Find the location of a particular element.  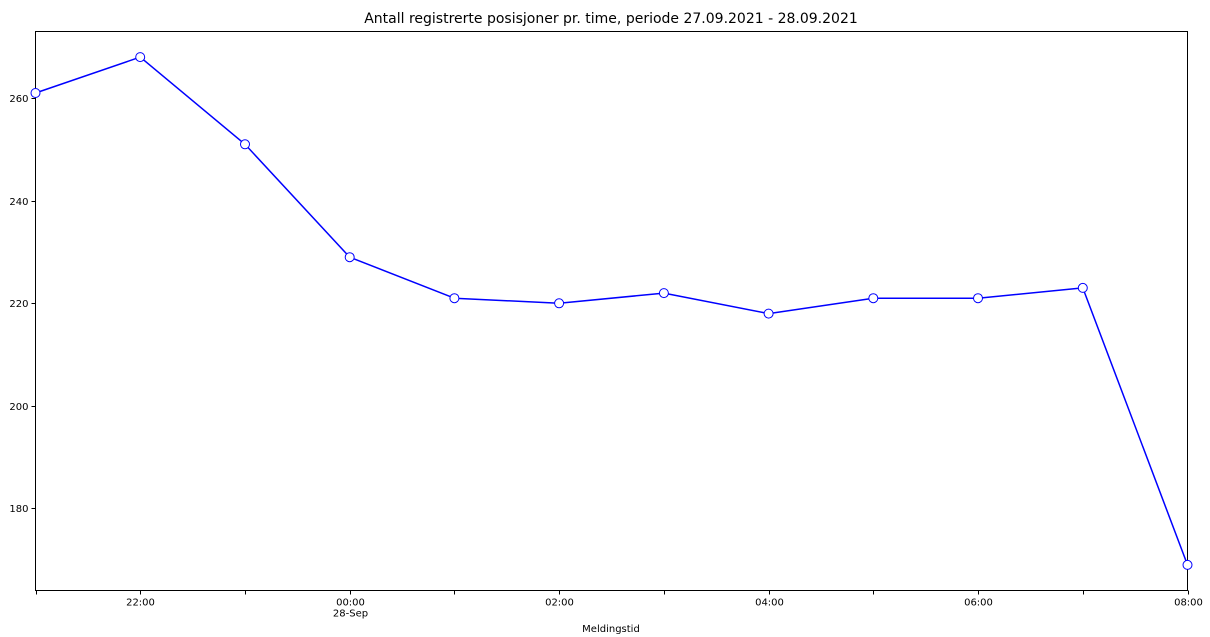

x-tick-label: 00:00 is located at coordinates (350, 603).